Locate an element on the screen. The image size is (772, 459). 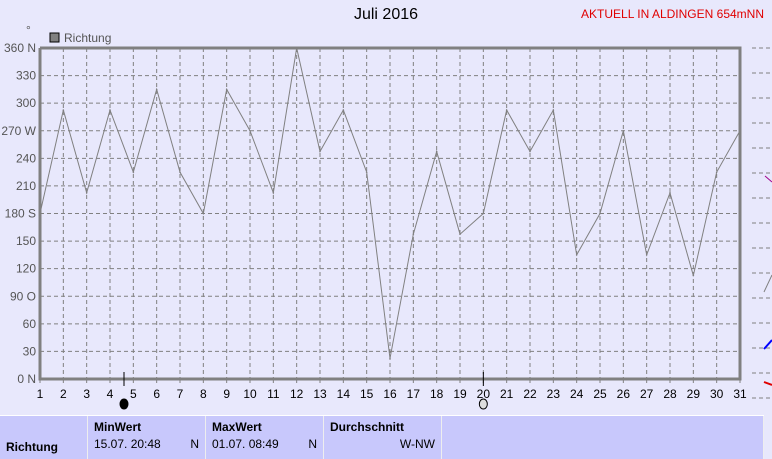
x-tick-label: 11 is located at coordinates (273, 394).